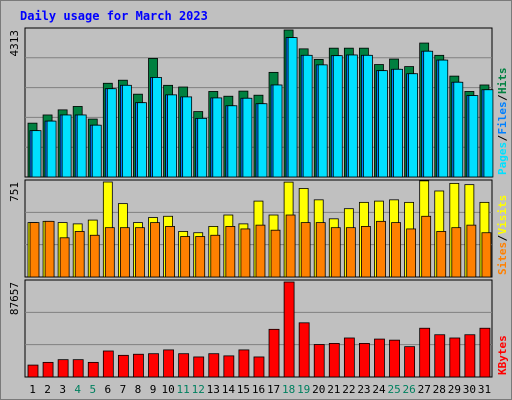 The image size is (512, 400). Describe the element at coordinates (198, 389) in the screenshot. I see `x-tick-label-day-12: 12` at that location.